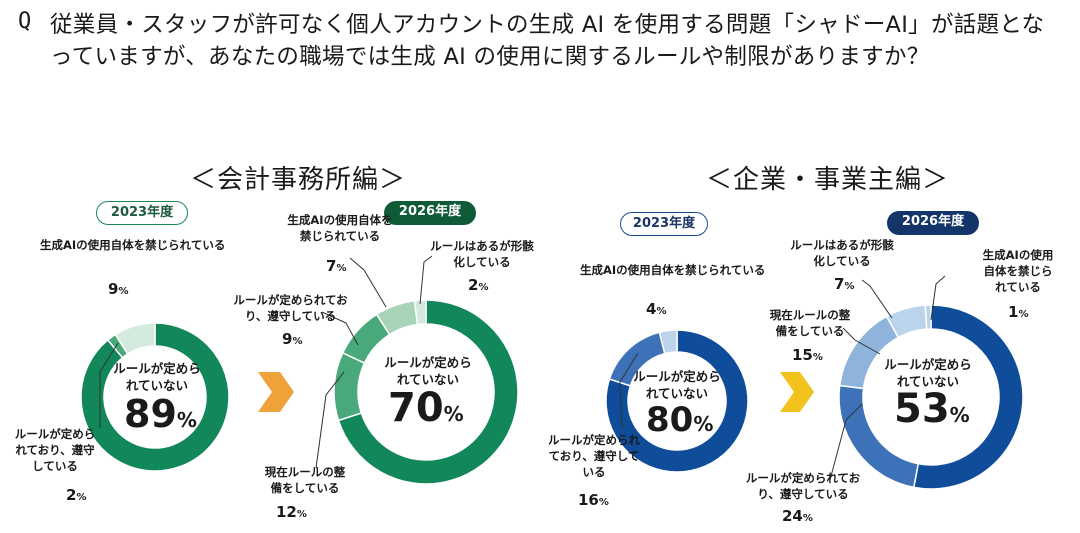  What do you see at coordinates (673, 270) in the screenshot?
I see `label-business-2023-prohibited: 生成AIの使用自体を禁じられている` at bounding box center [673, 270].